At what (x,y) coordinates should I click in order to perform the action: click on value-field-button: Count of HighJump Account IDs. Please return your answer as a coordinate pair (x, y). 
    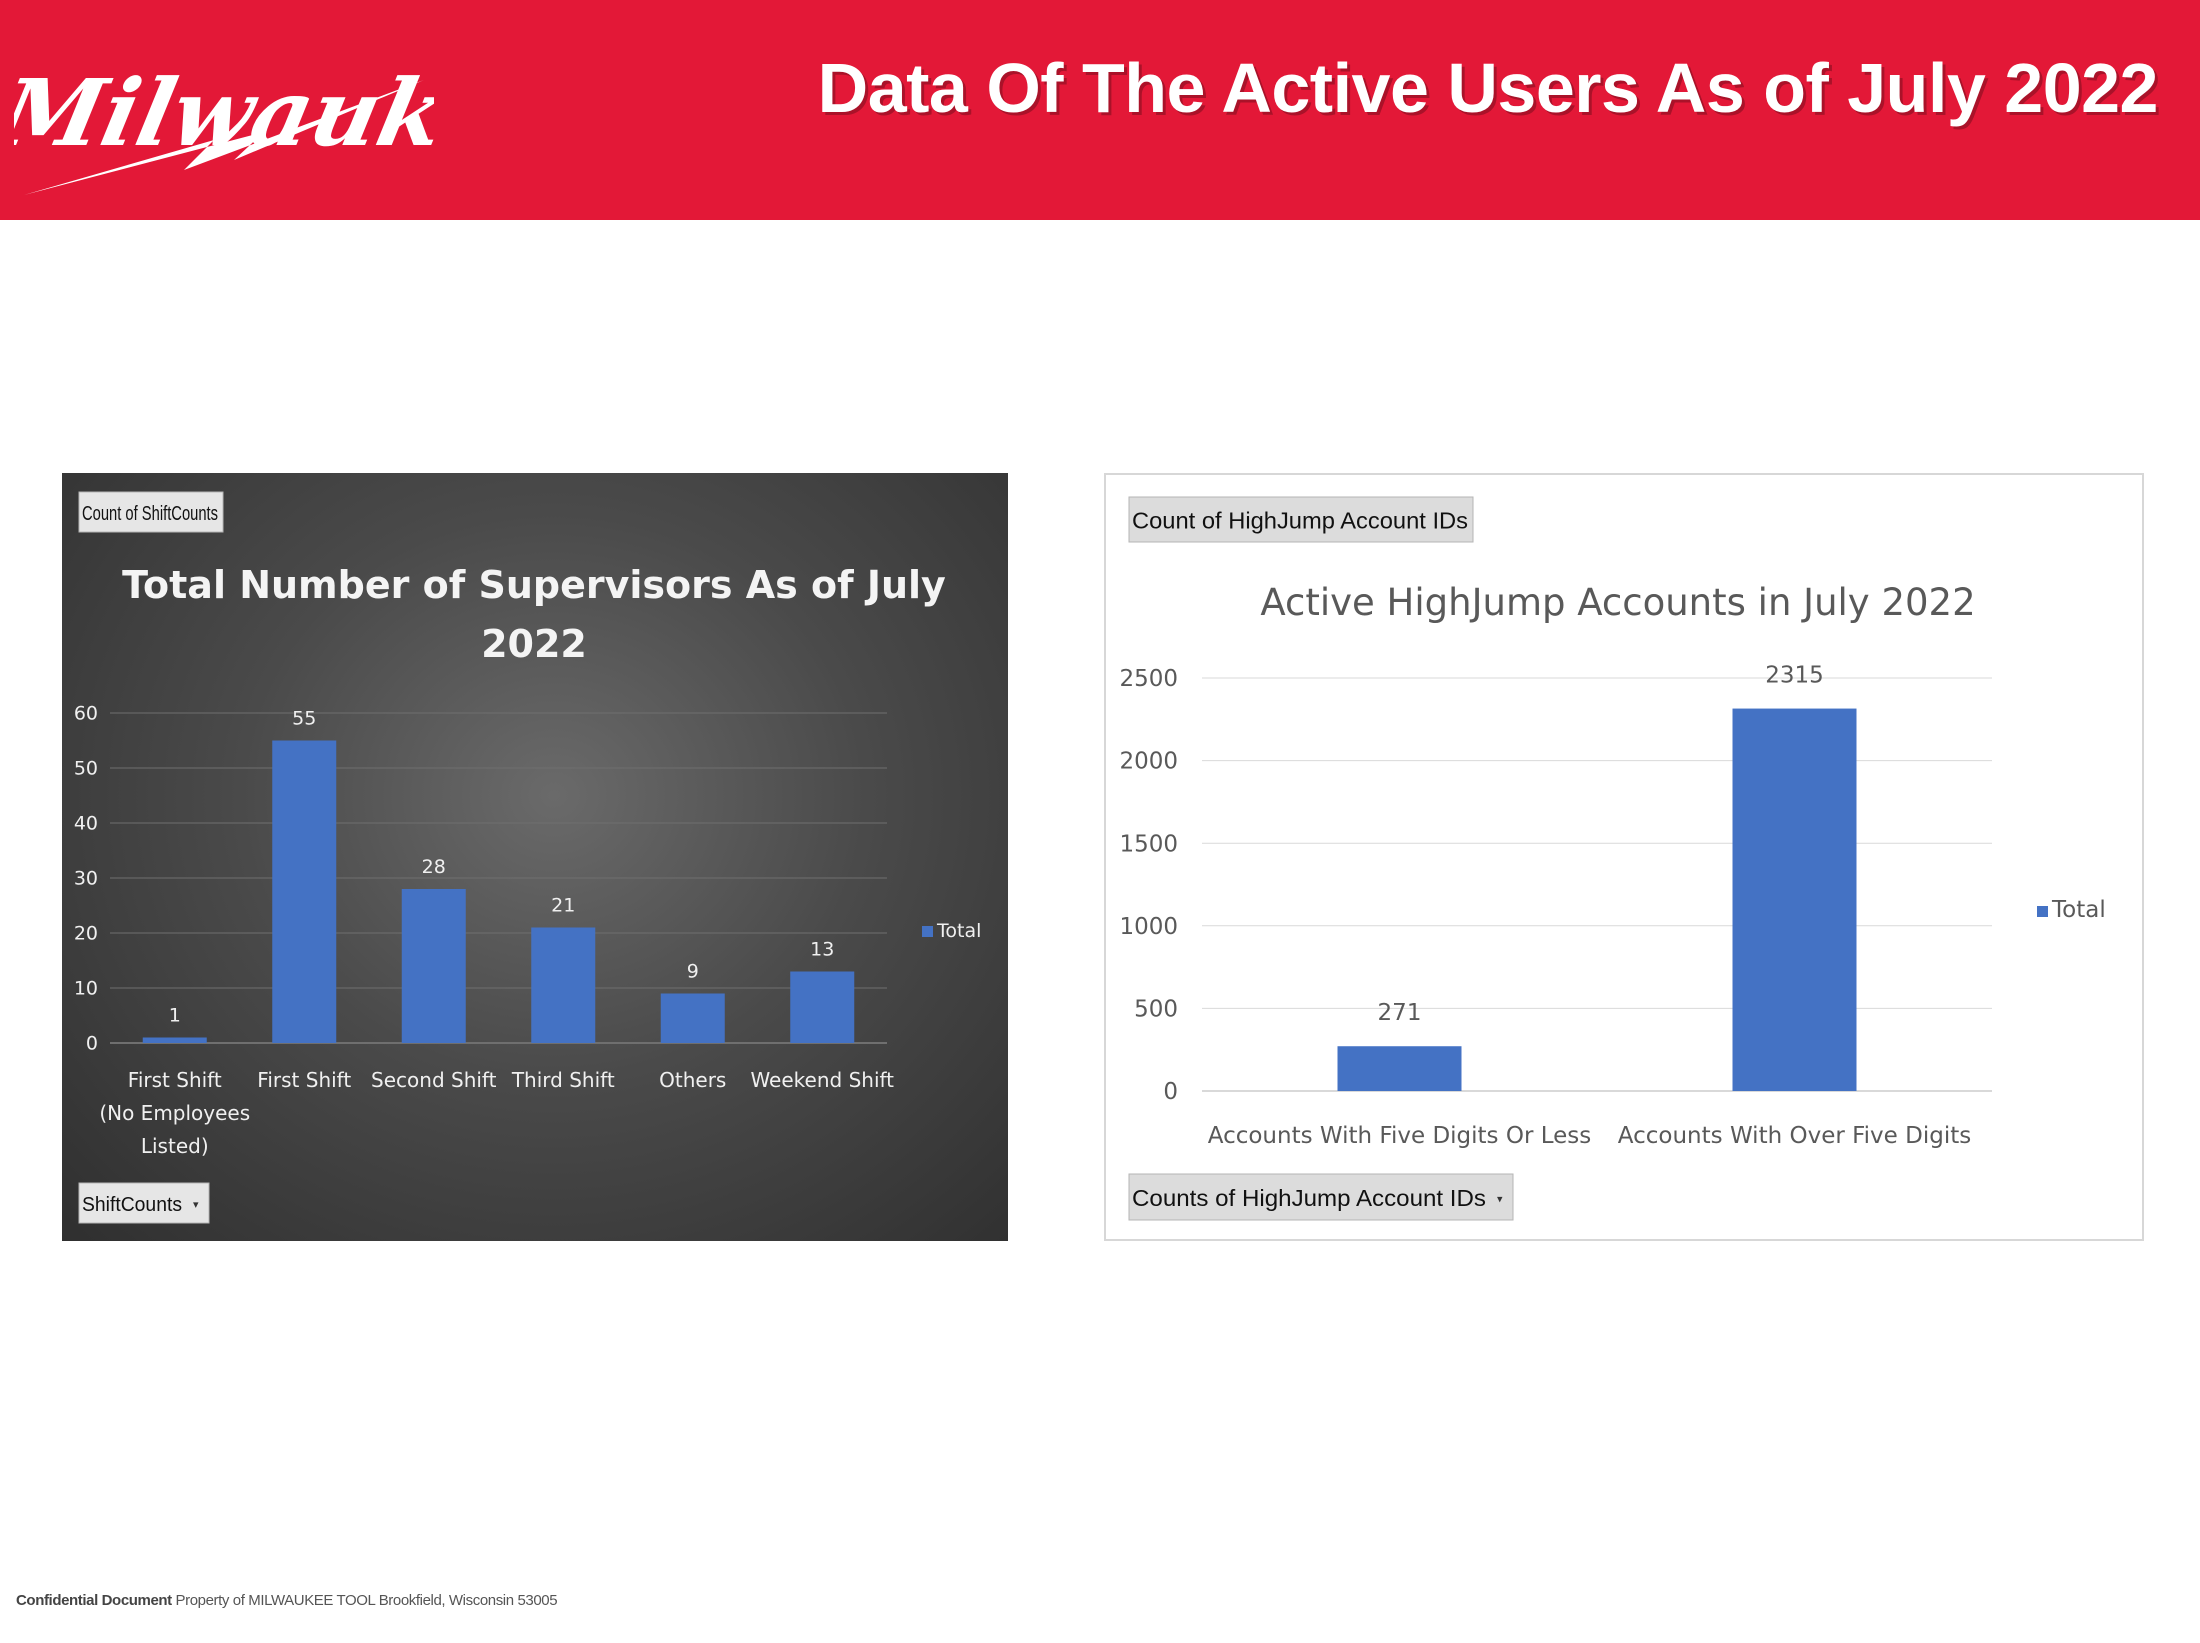
    Looking at the image, I should click on (1301, 519).